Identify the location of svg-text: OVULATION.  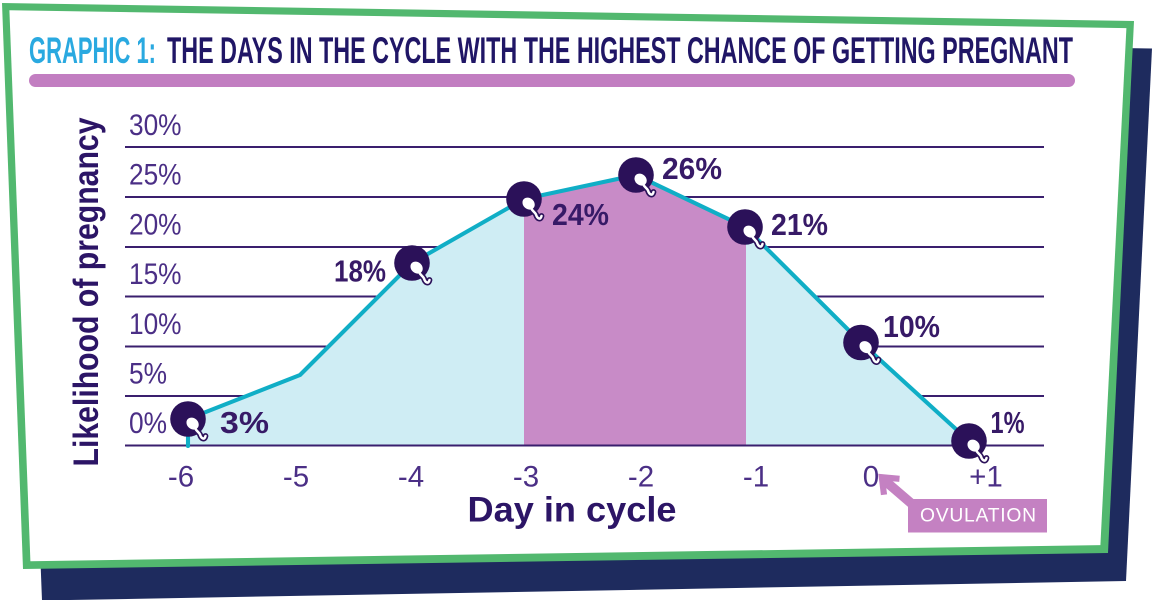
(978, 516).